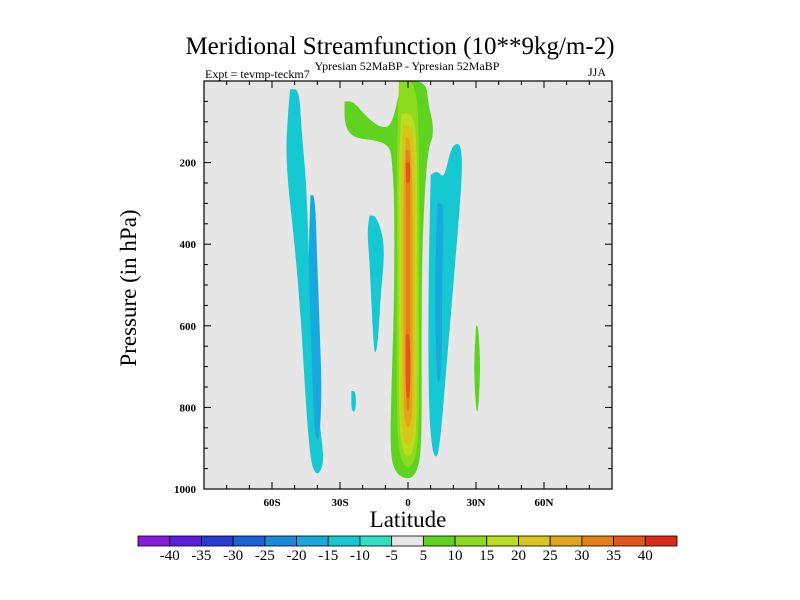 Image resolution: width=800 pixels, height=600 pixels. What do you see at coordinates (188, 245) in the screenshot?
I see `y-tick-label: 400` at bounding box center [188, 245].